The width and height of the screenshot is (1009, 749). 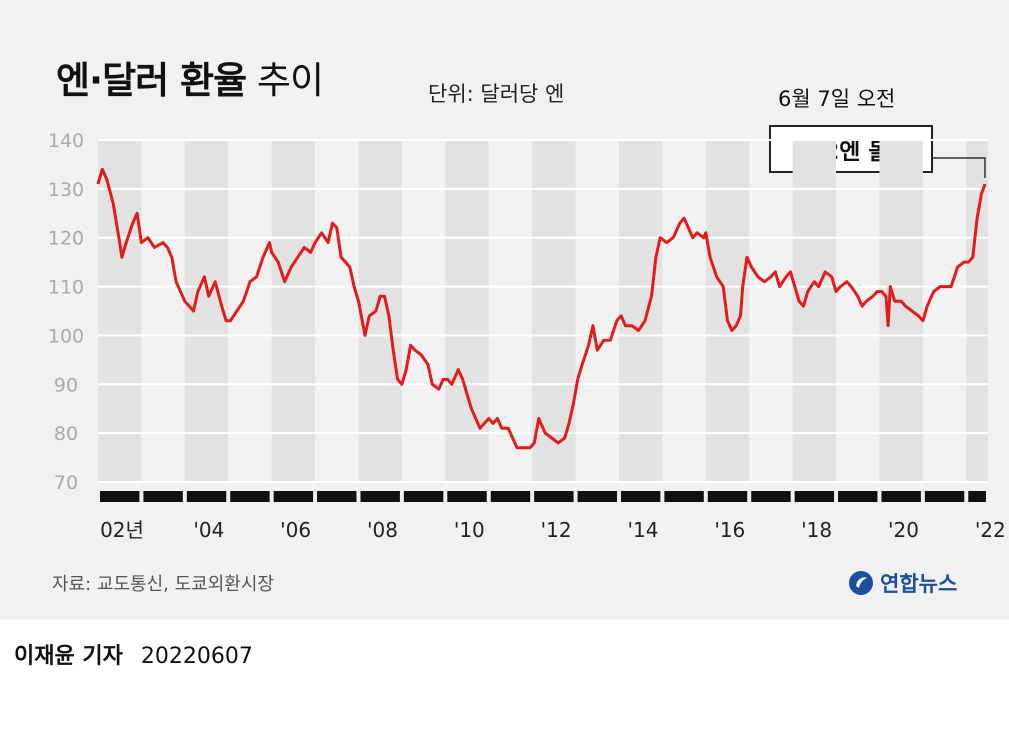 I want to click on y-axis-ticks: 140 130 120 110 100 90 80 70, so click(x=66, y=312).